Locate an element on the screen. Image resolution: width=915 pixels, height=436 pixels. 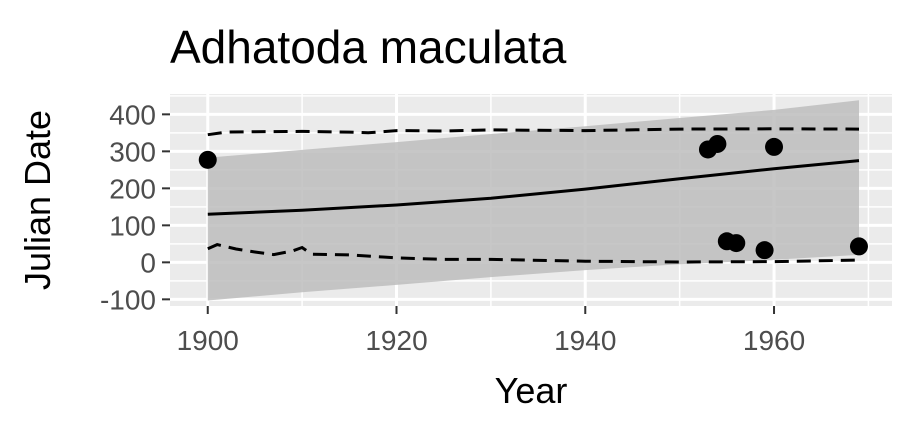
x-axis-title: Year is located at coordinates (531, 390).